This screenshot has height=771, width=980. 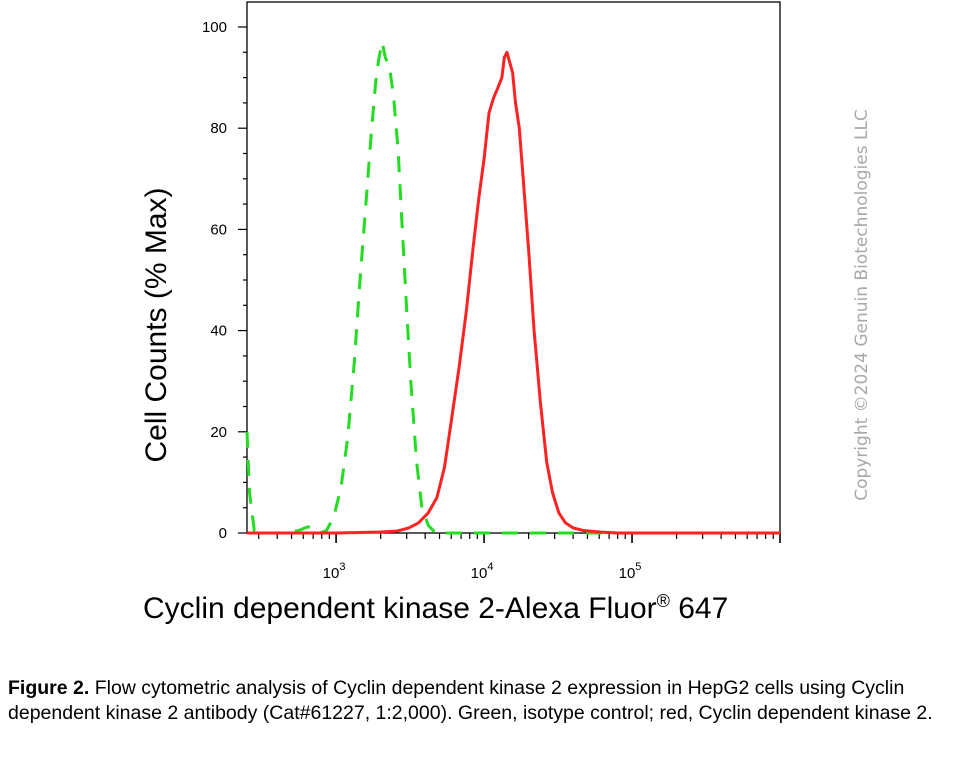 I want to click on caption-label: Figure 2., so click(x=49, y=688).